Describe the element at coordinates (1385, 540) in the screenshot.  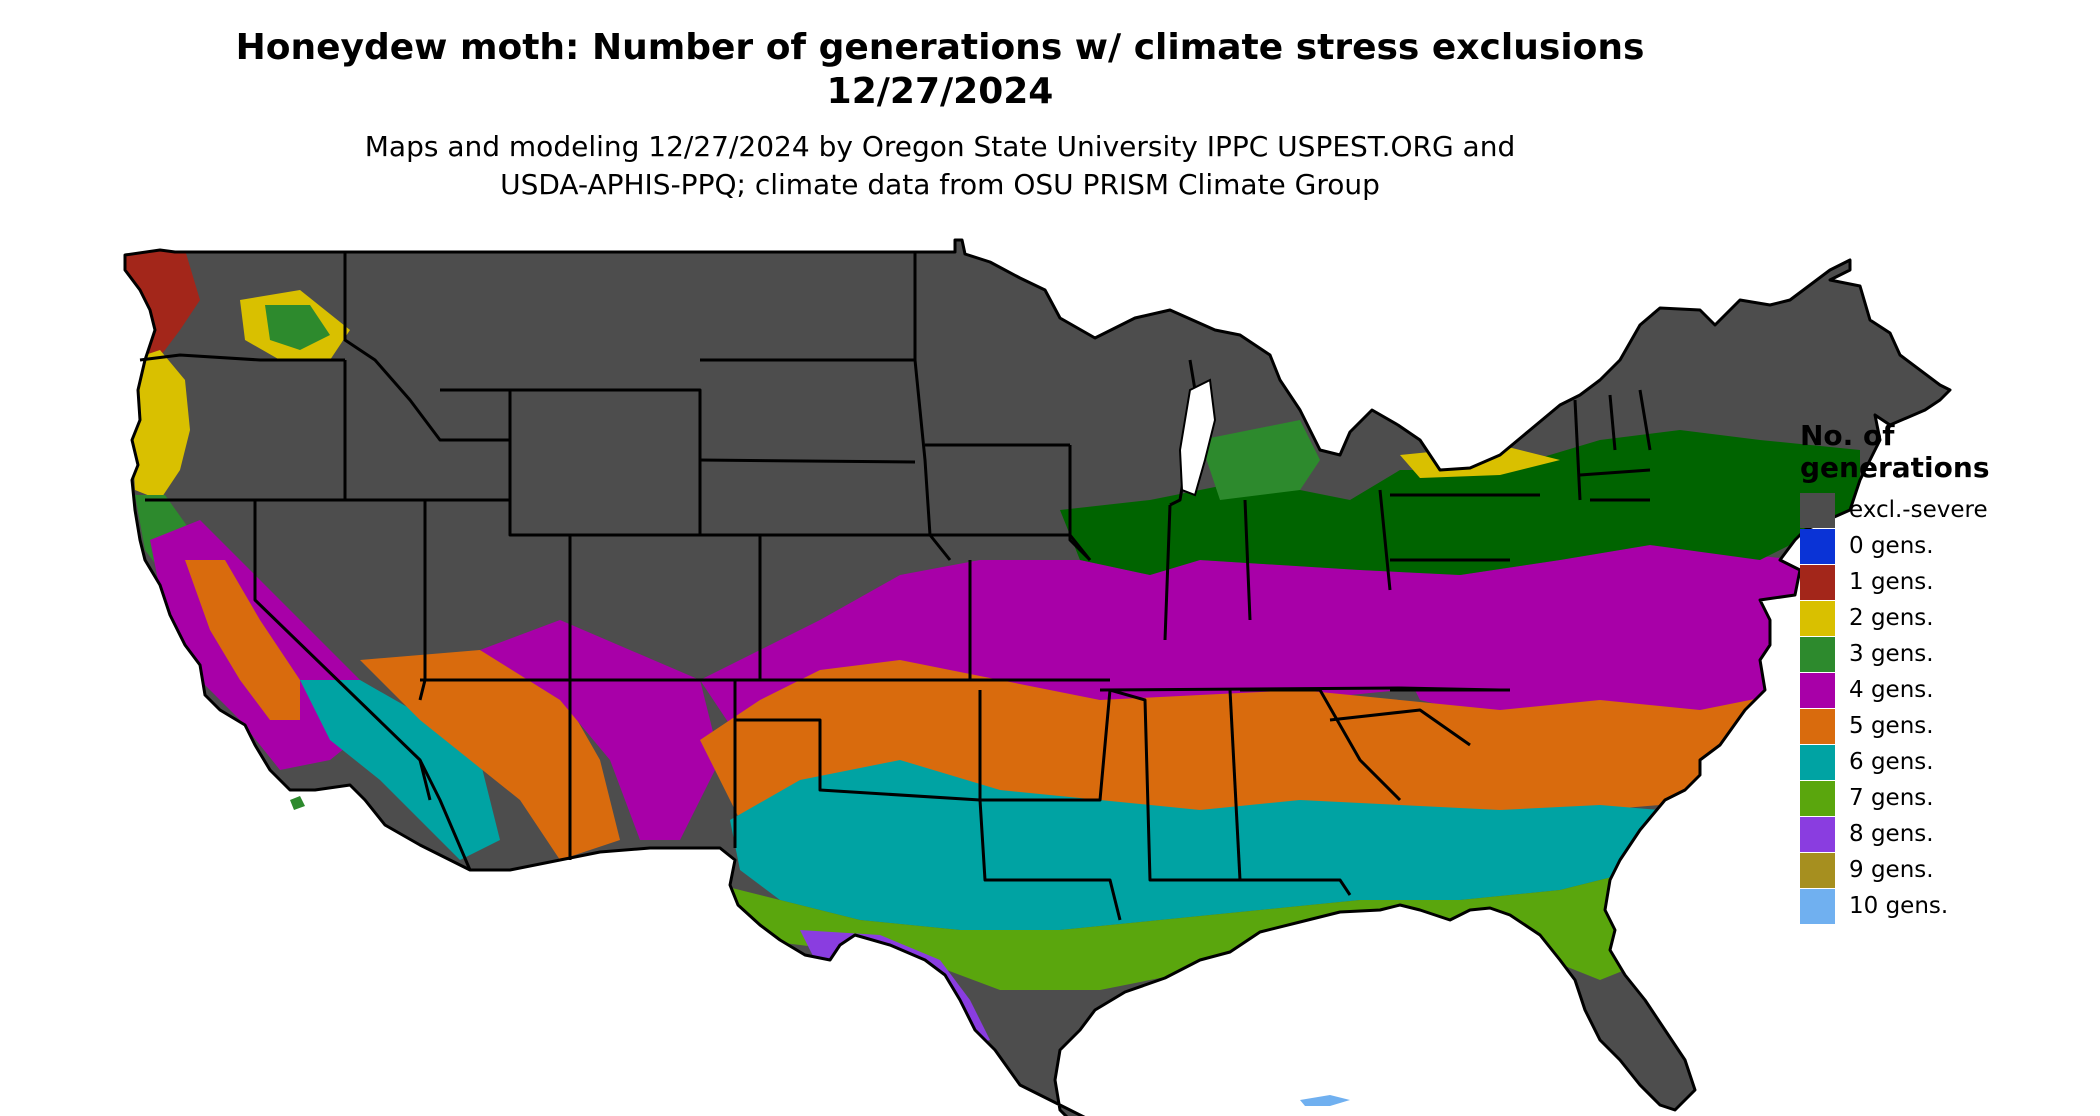
I see `border-oh-pa` at that location.